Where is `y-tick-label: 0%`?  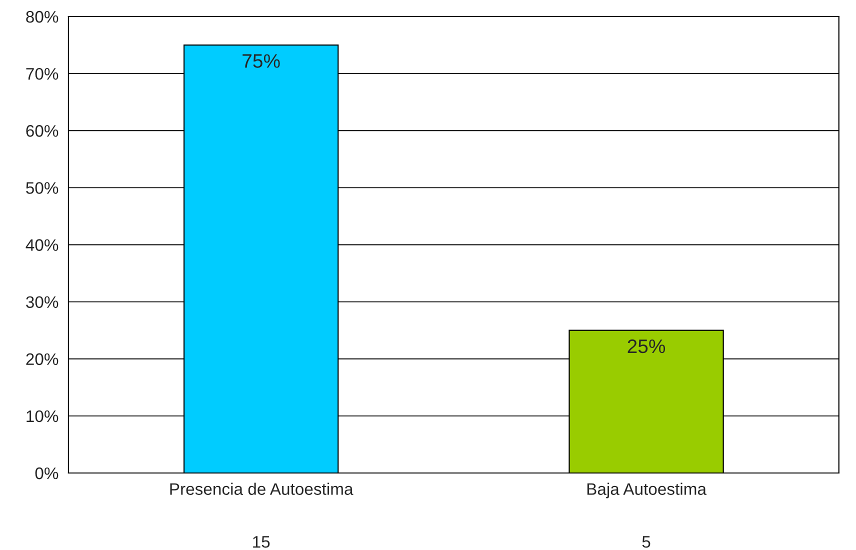
y-tick-label: 0% is located at coordinates (46, 473).